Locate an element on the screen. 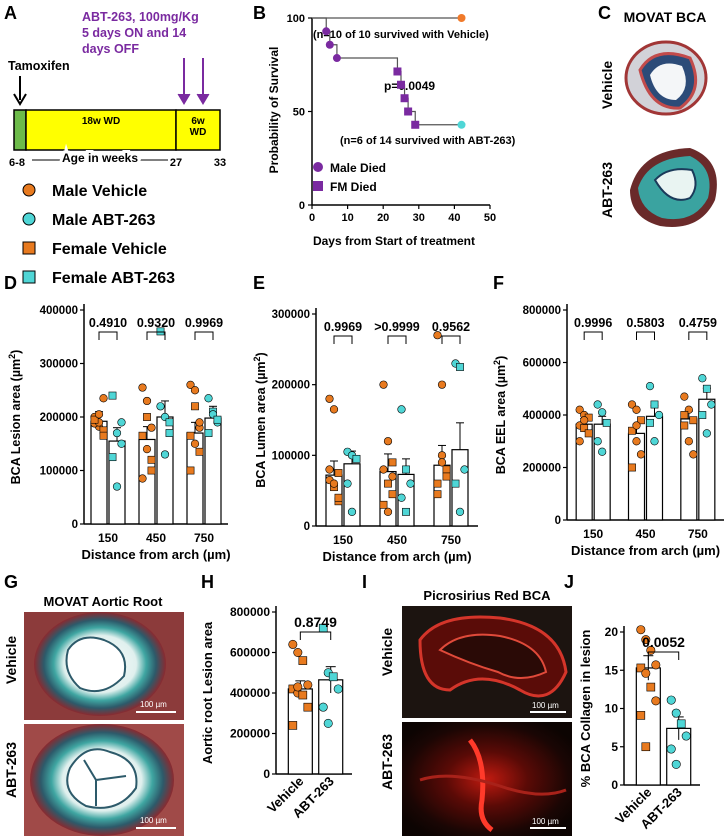 The height and width of the screenshot is (840, 728). treatment-line-1: ABT-263, 100mg/Kg is located at coordinates (140, 17).